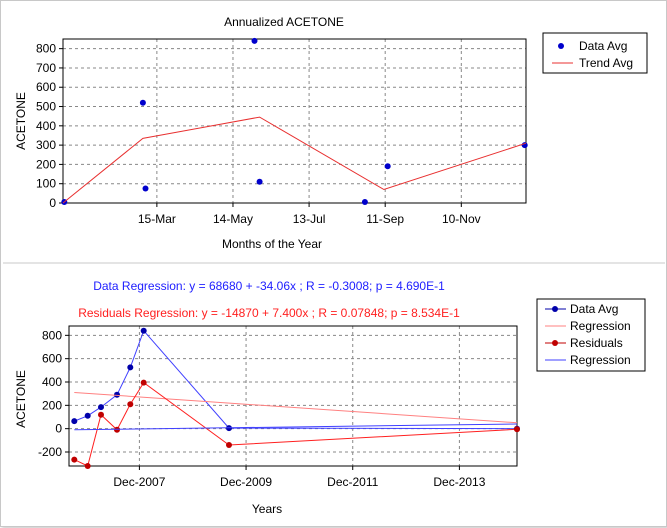  Describe the element at coordinates (591, 335) in the screenshot. I see `bottom-legend: Data Avg Regression Residuals Regression` at that location.